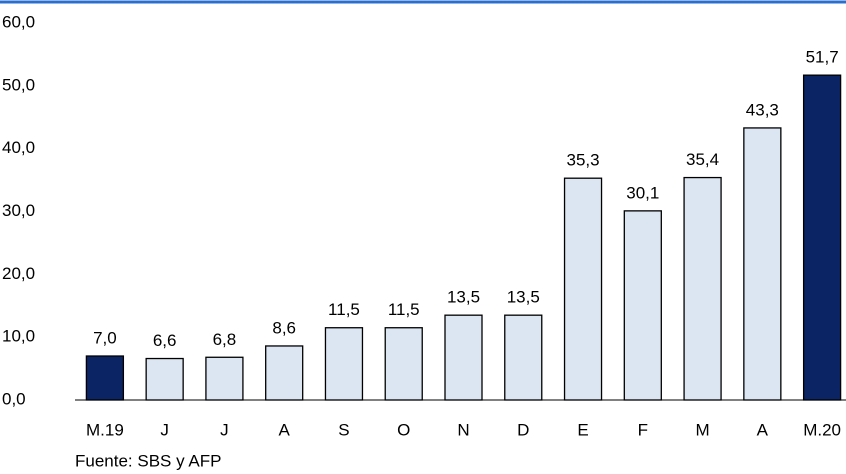  I want to click on y-tick-label: 10,0, so click(18, 336).